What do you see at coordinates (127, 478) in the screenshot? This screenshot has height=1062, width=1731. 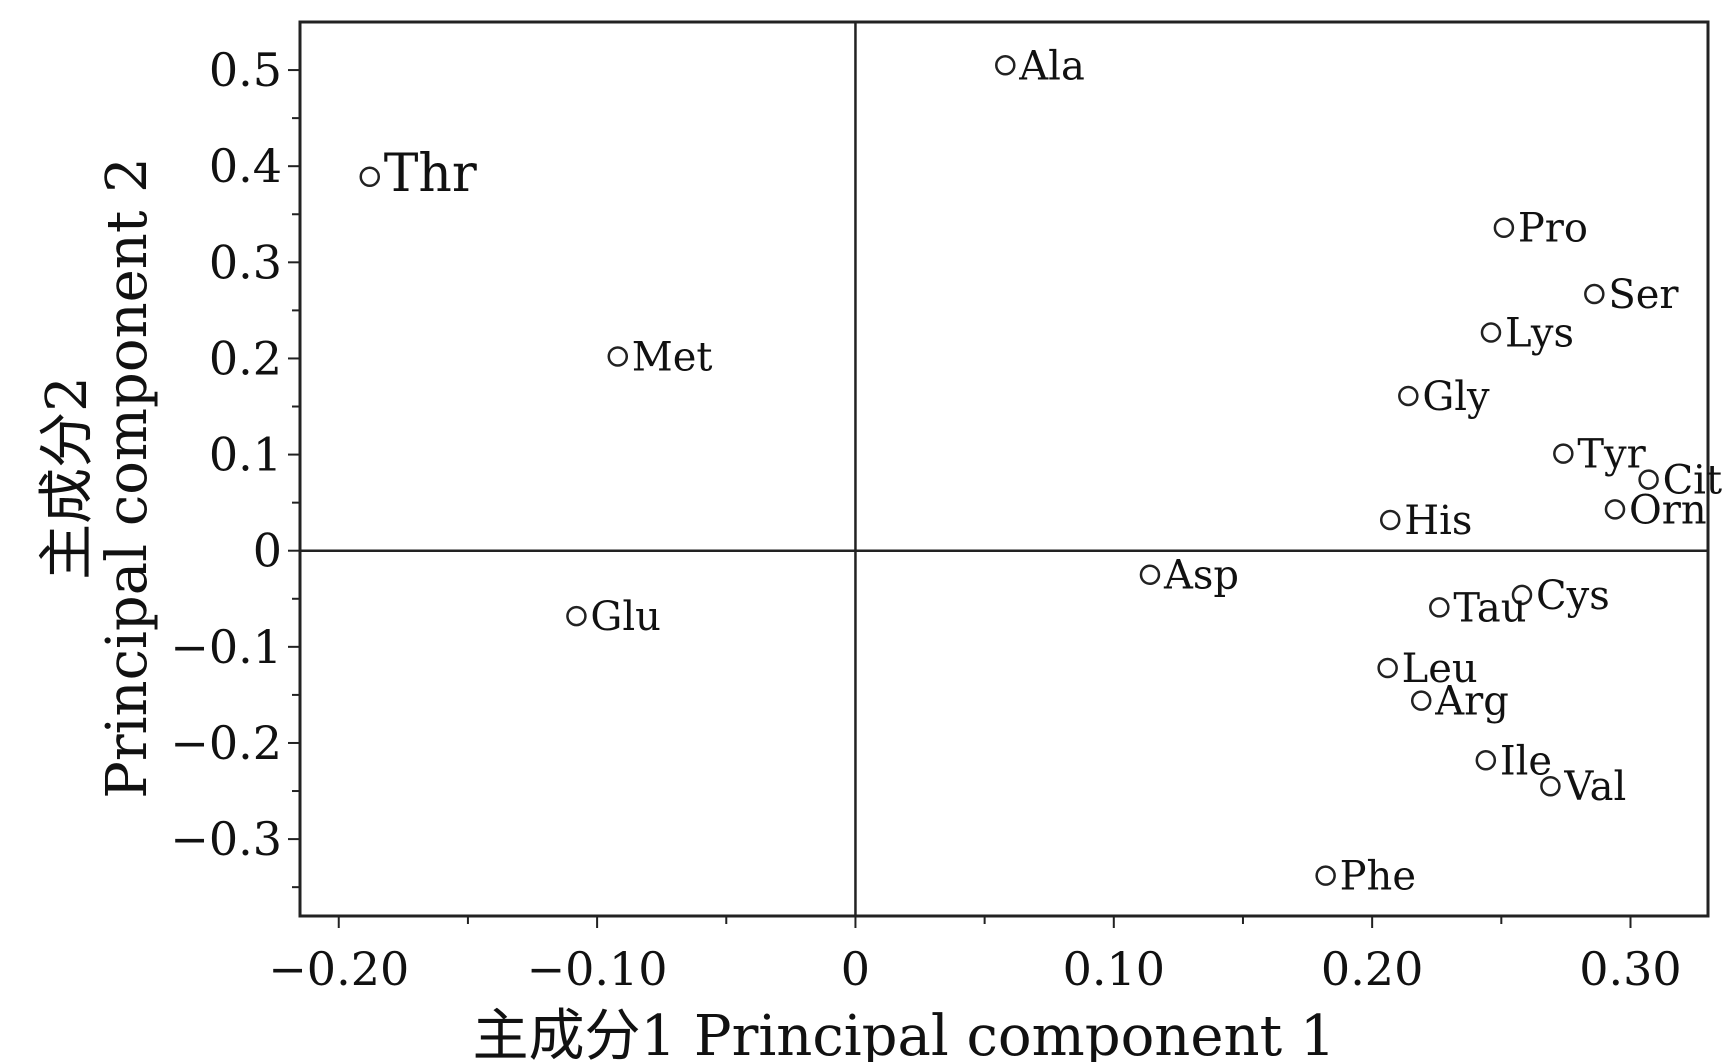 I see `y-axis-title-en: Principal component 2` at bounding box center [127, 478].